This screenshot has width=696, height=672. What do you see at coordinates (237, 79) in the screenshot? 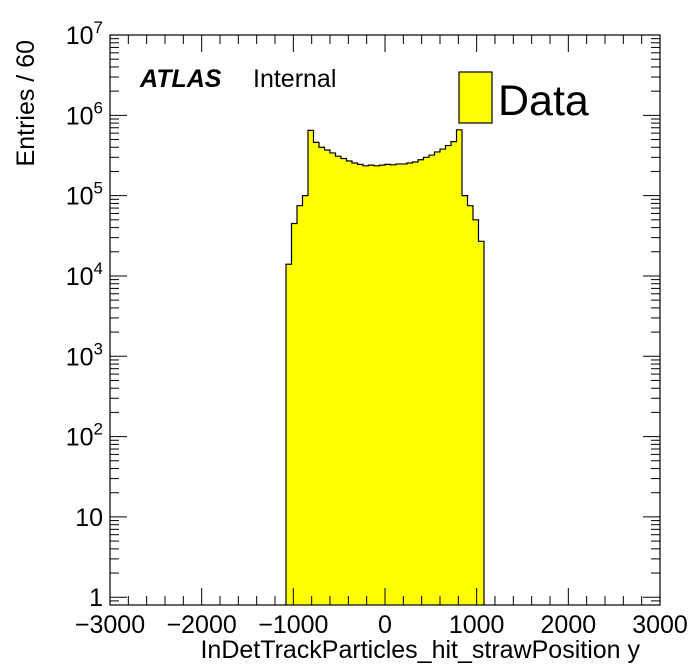
I see `atlas-label: ATLAS Internal` at bounding box center [237, 79].